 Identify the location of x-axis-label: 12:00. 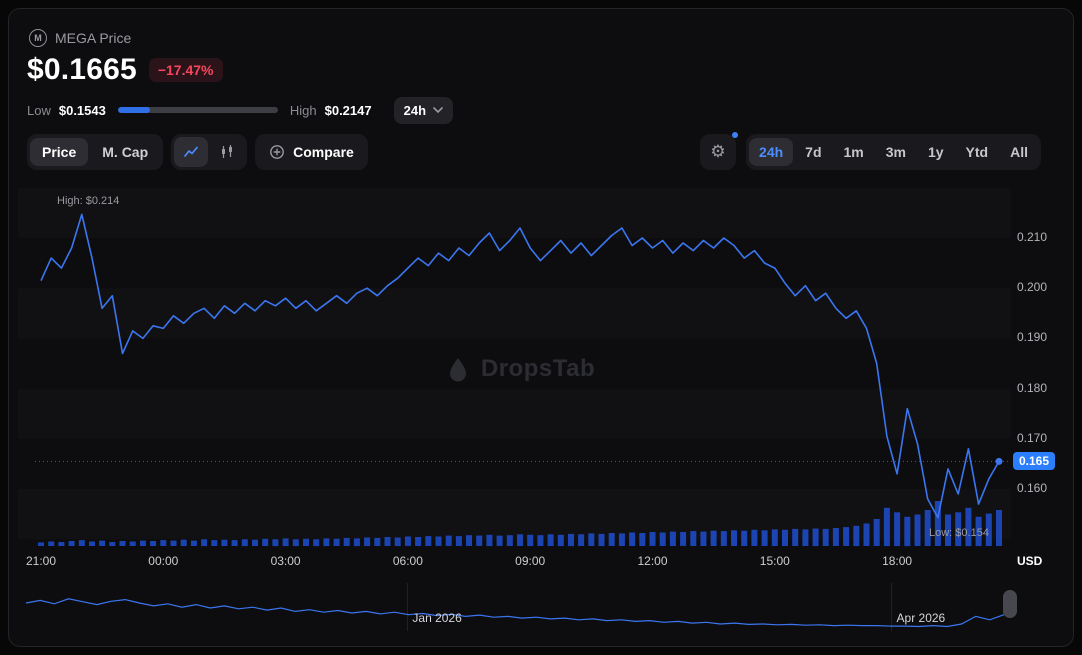
(652, 561).